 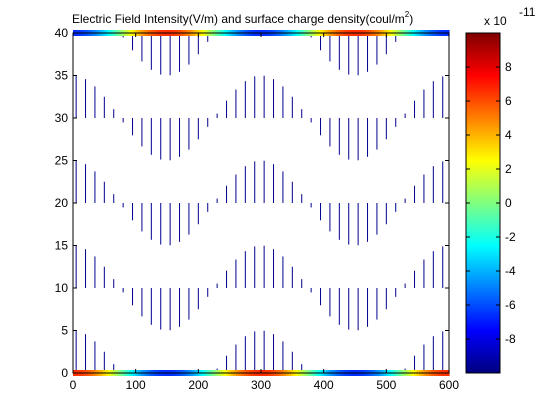 What do you see at coordinates (483, 203) in the screenshot?
I see `colorbar-gradient` at bounding box center [483, 203].